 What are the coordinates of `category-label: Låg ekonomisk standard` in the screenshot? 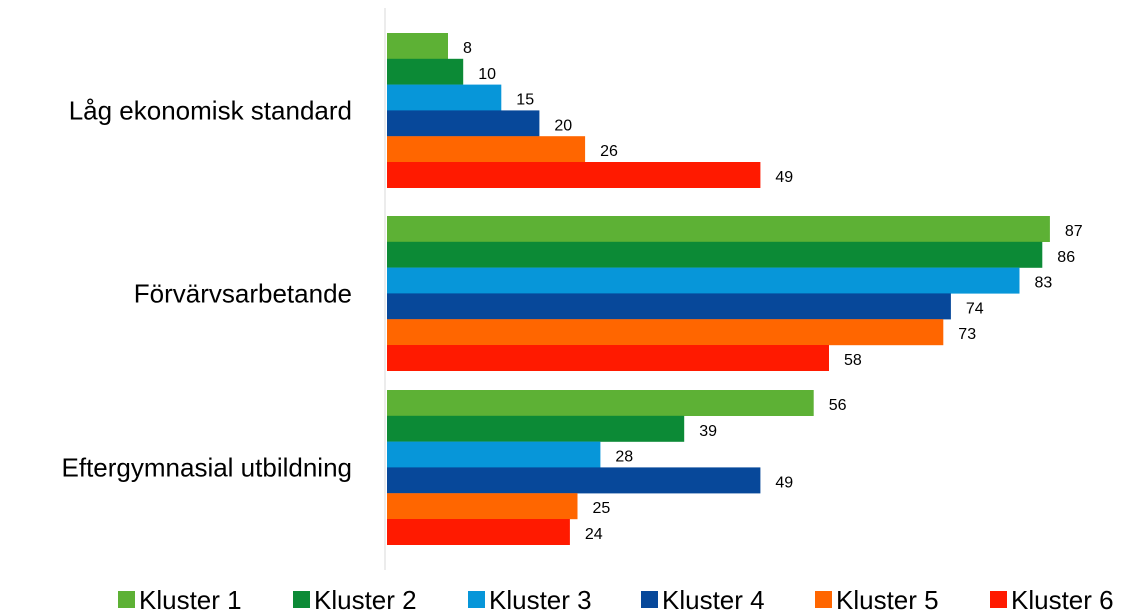 It's located at (210, 110).